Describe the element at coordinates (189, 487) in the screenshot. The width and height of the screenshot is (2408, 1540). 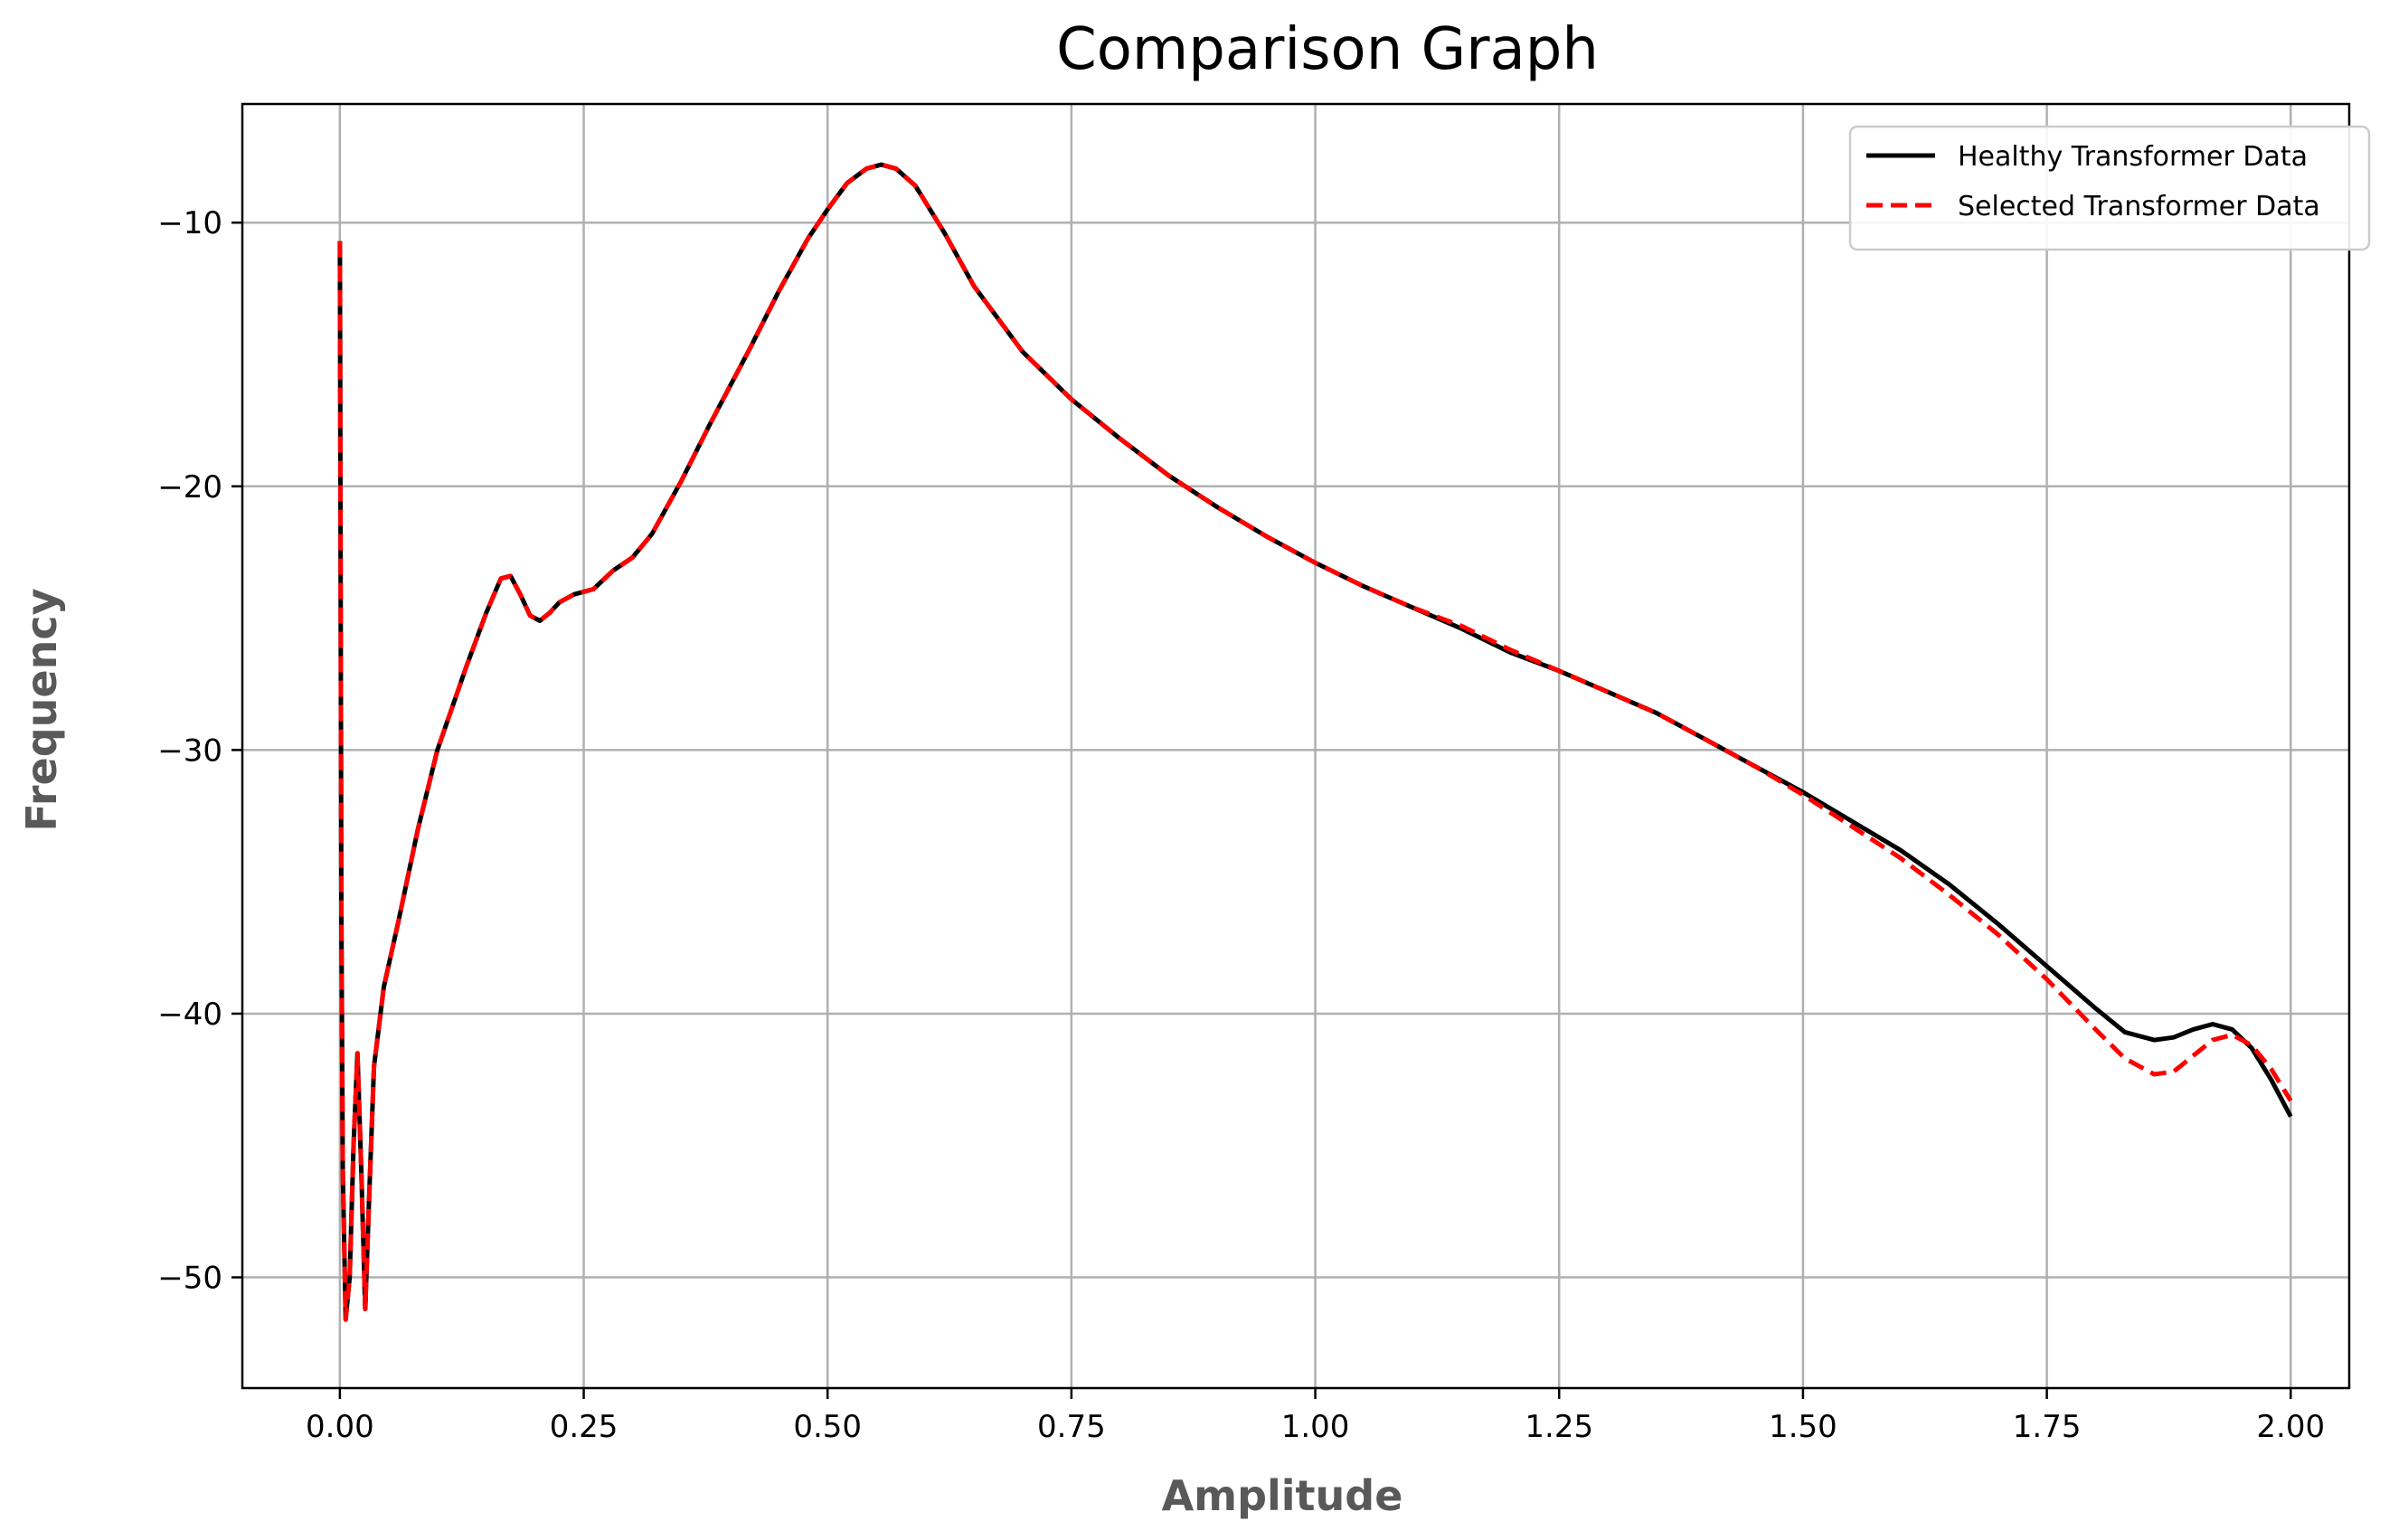
I see `y-tick-label: −20` at that location.